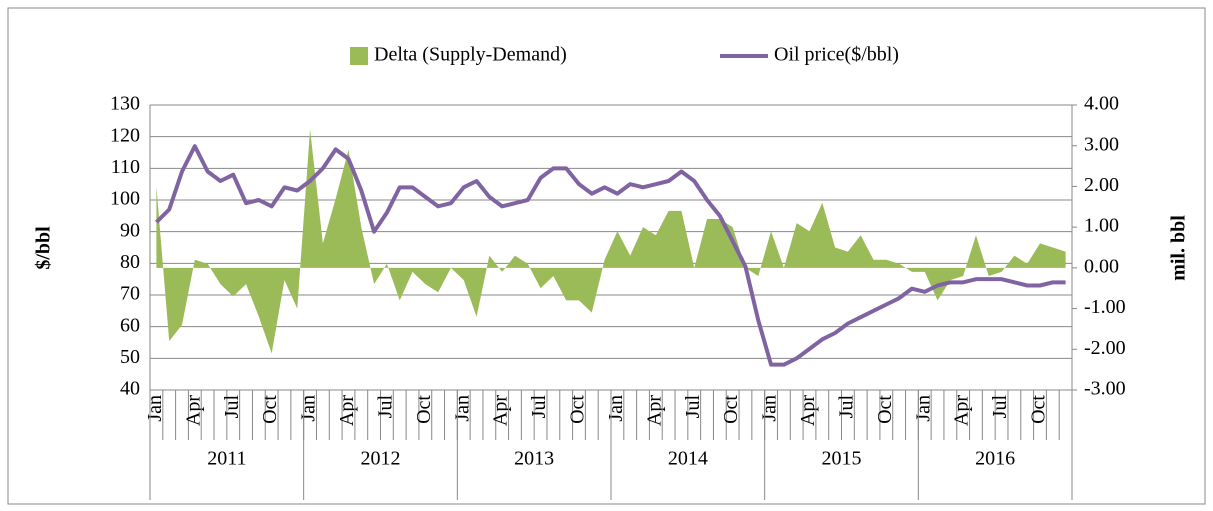  What do you see at coordinates (130, 357) in the screenshot?
I see `y-tick-label: 50` at bounding box center [130, 357].